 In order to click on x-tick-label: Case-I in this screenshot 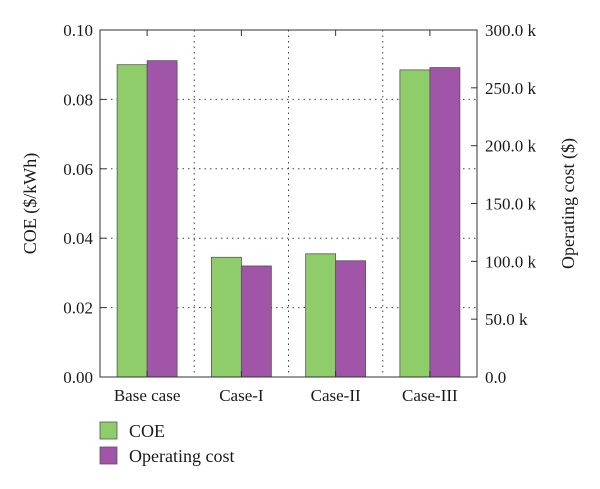, I will do `click(241, 395)`.